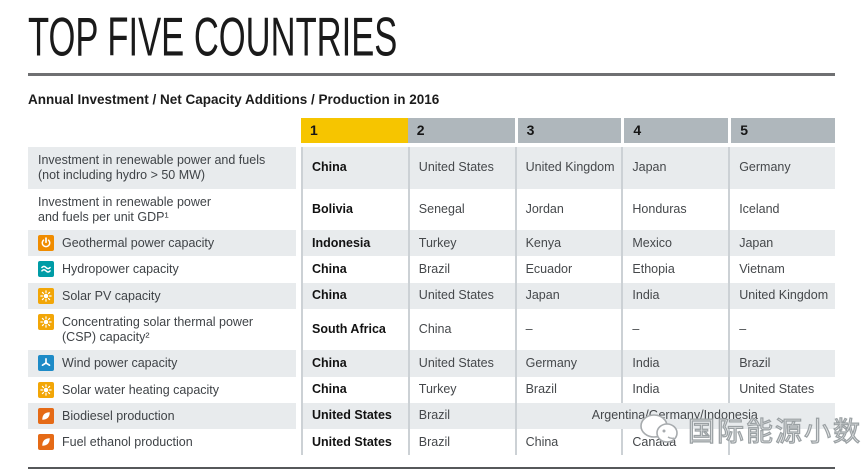  What do you see at coordinates (111, 295) in the screenshot?
I see `row-label: Solar PV capacity` at bounding box center [111, 295].